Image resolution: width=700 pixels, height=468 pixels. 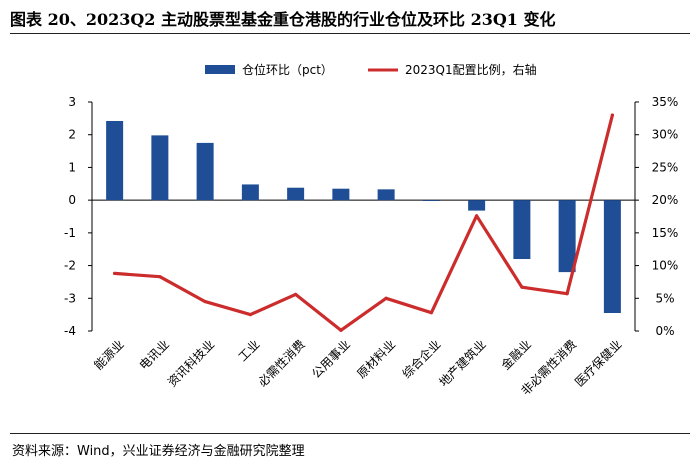 I want to click on x-tick-label: 金融业, so click(x=516, y=355).